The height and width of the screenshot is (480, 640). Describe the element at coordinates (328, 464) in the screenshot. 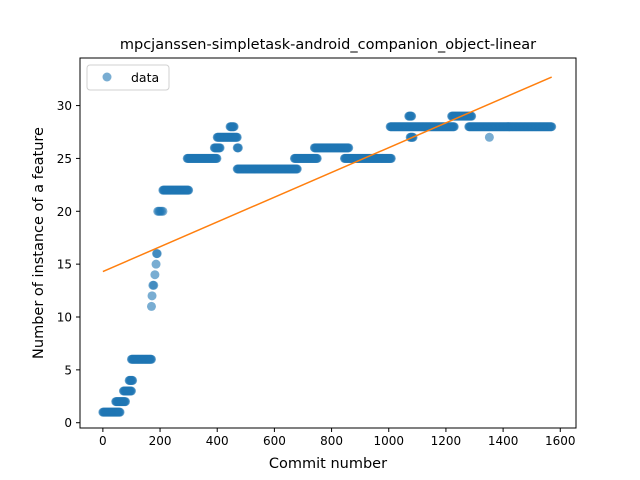

I see `x-axis-label: Commit number` at that location.